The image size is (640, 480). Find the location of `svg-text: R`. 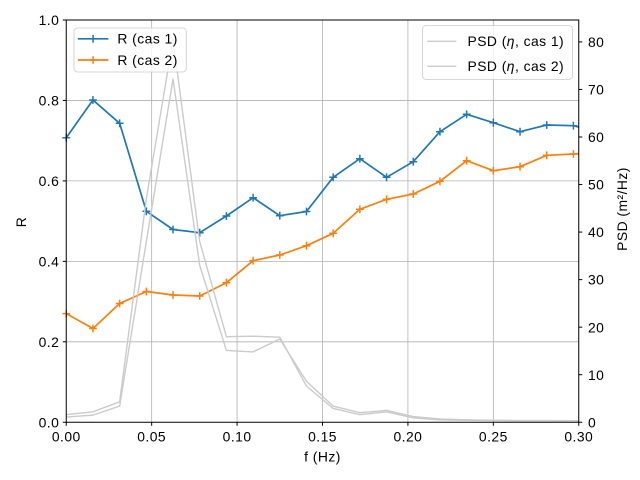

svg-text: R is located at coordinates (21, 222).